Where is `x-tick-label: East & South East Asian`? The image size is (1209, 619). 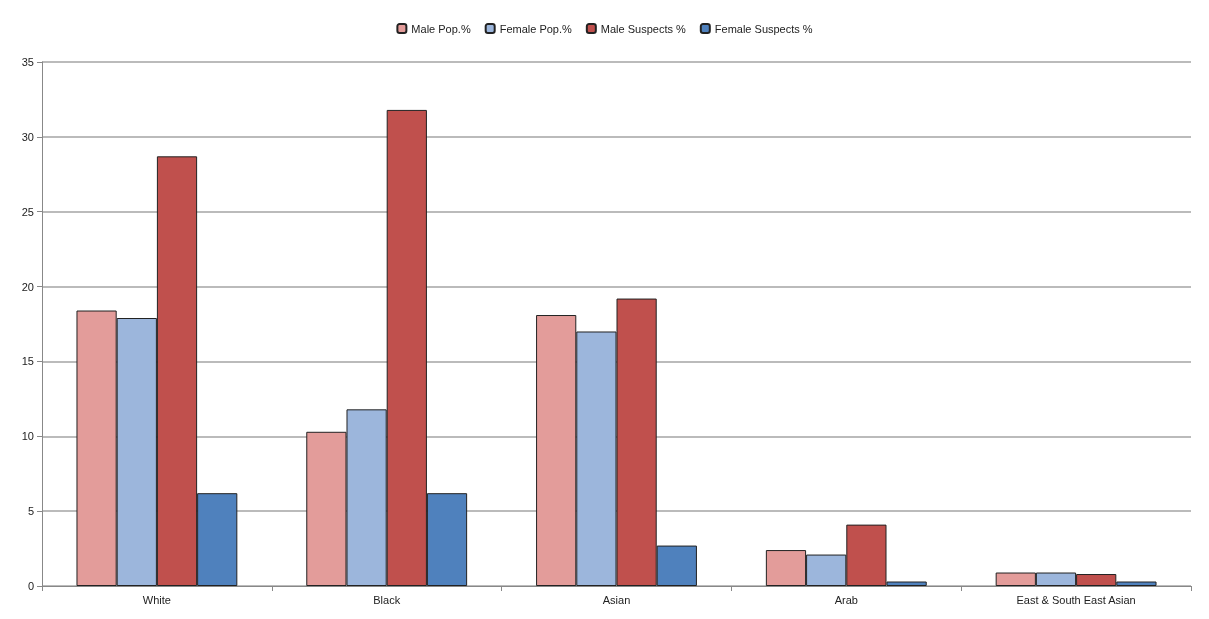 x-tick-label: East & South East Asian is located at coordinates (1076, 599).